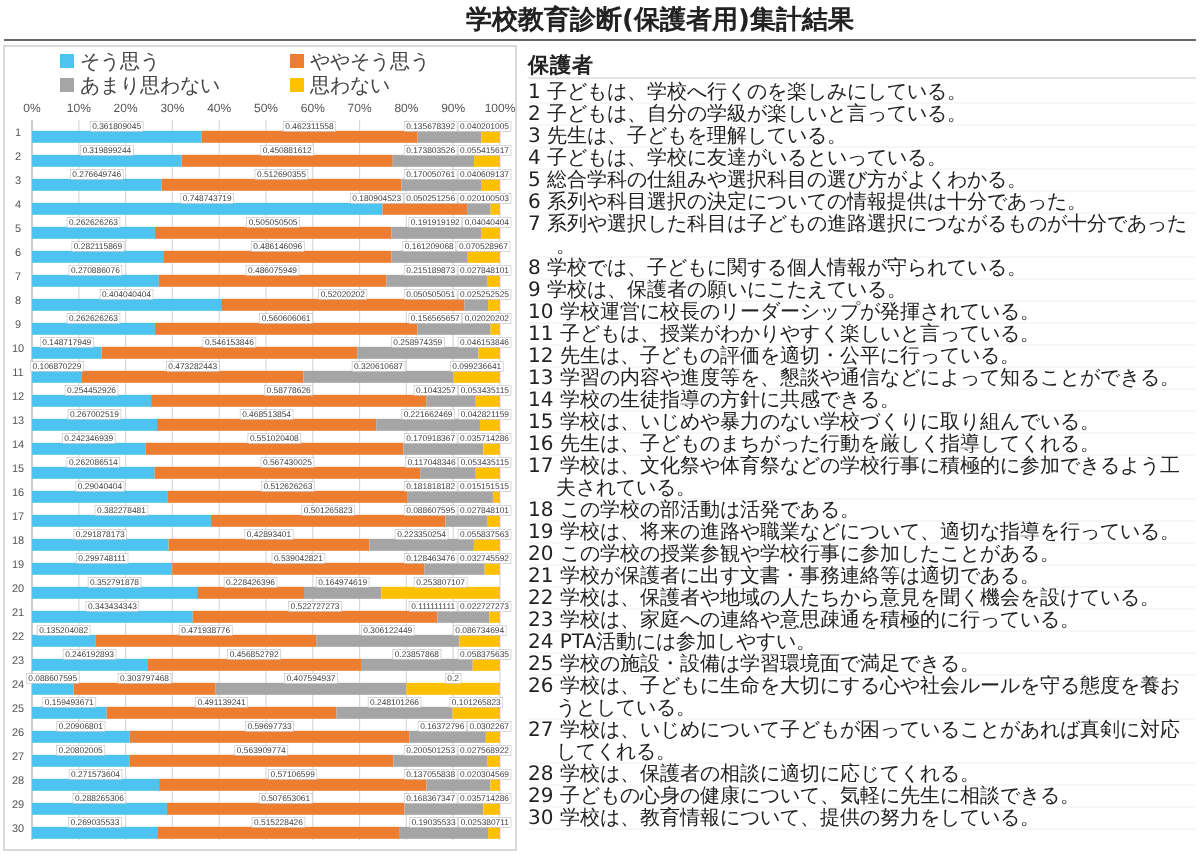 The width and height of the screenshot is (1200, 856). Describe the element at coordinates (854, 741) in the screenshot. I see `text: 27 学校は、いじめについて子どもが困っていることがあれば真剣に対応してくれる。` at that location.